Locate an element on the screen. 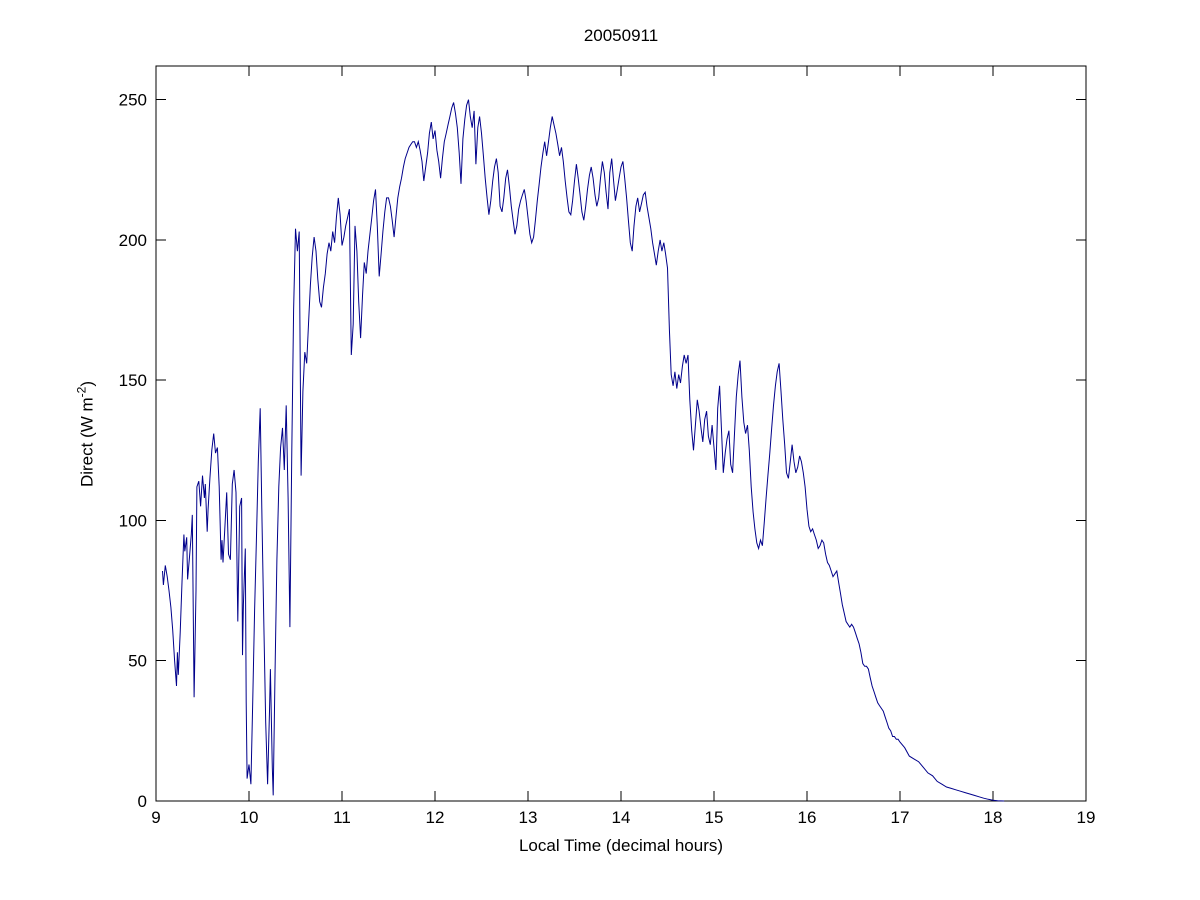 The width and height of the screenshot is (1200, 900). y-axis-label: Direct (W m-2) is located at coordinates (86, 434).